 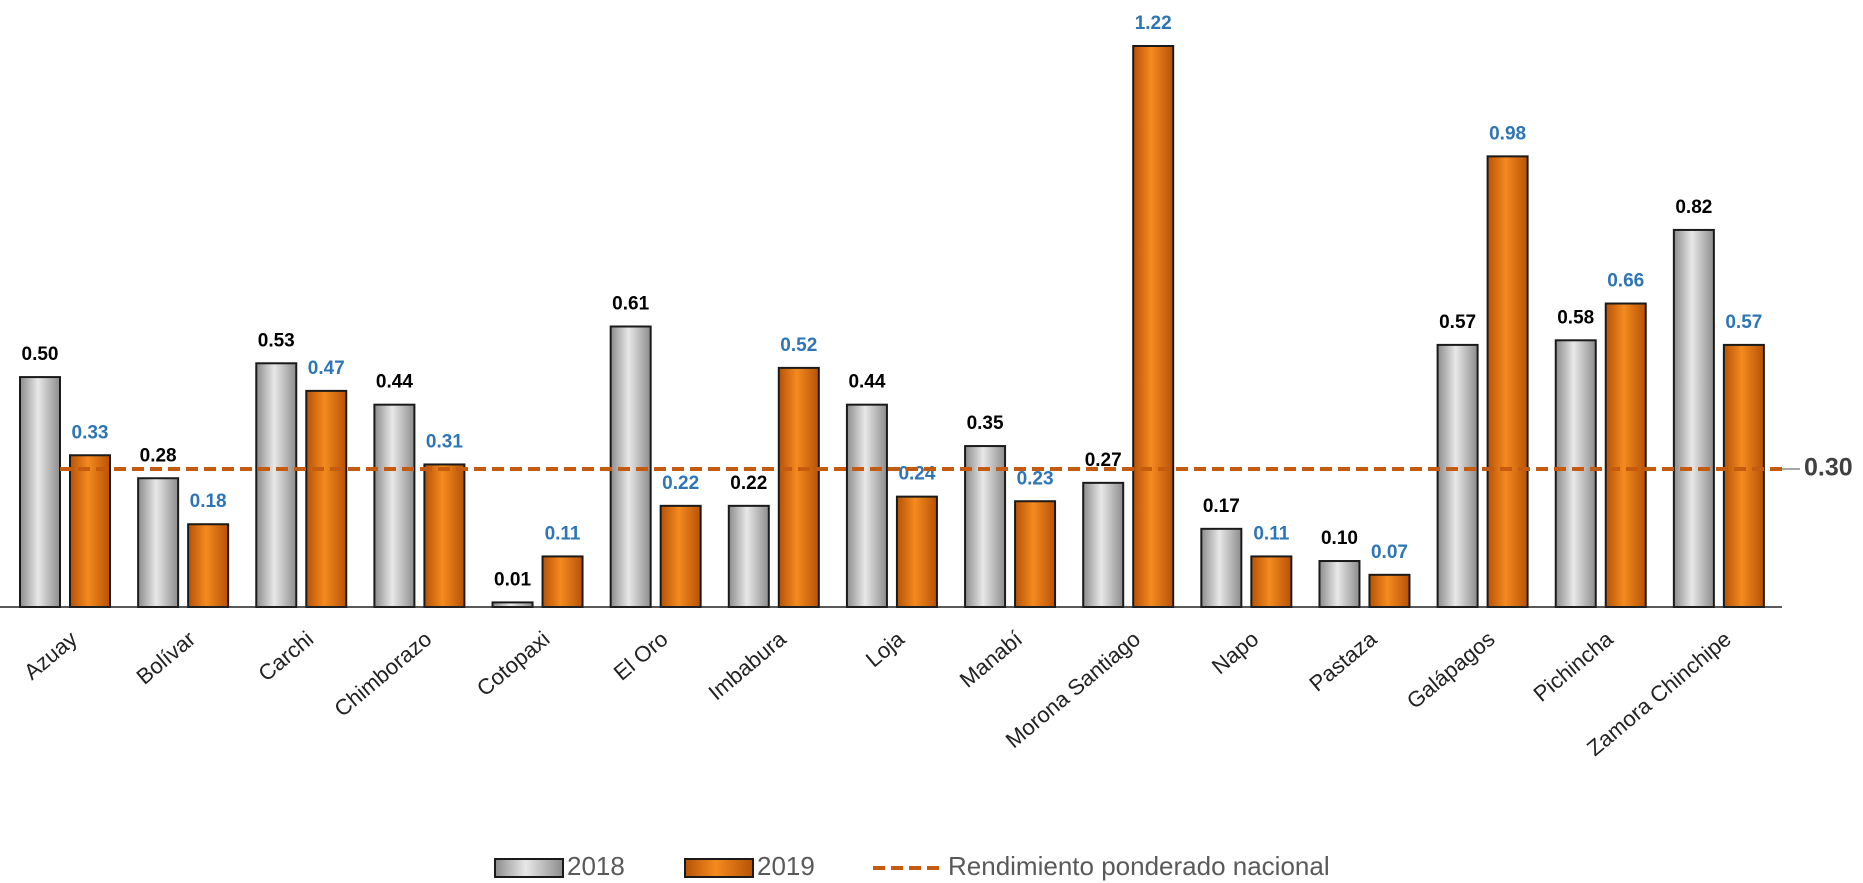 What do you see at coordinates (158, 455) in the screenshot?
I see `data-label: 0.28` at bounding box center [158, 455].